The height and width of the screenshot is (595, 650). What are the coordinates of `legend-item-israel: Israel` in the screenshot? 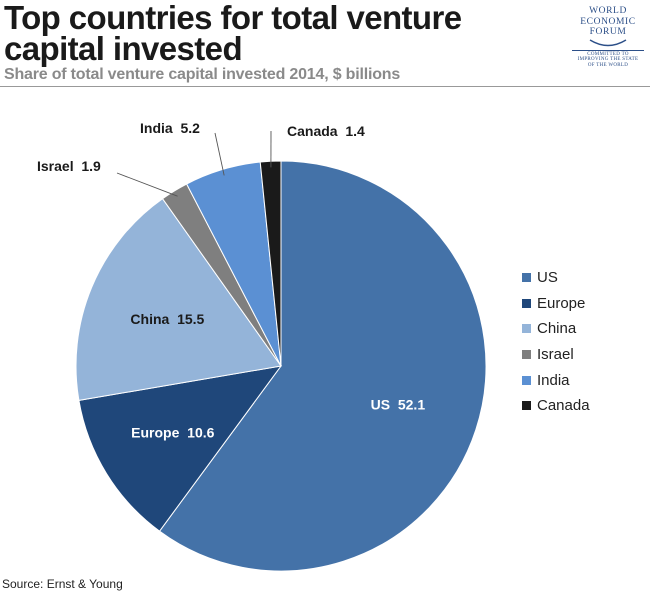 It's located at (556, 355).